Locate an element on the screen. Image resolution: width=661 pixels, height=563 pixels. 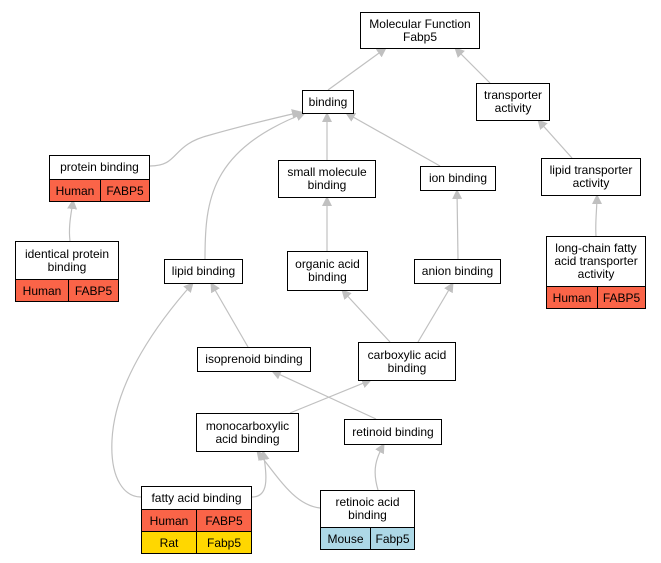
node-label: monocarboxylic acid binding is located at coordinates (247, 432).